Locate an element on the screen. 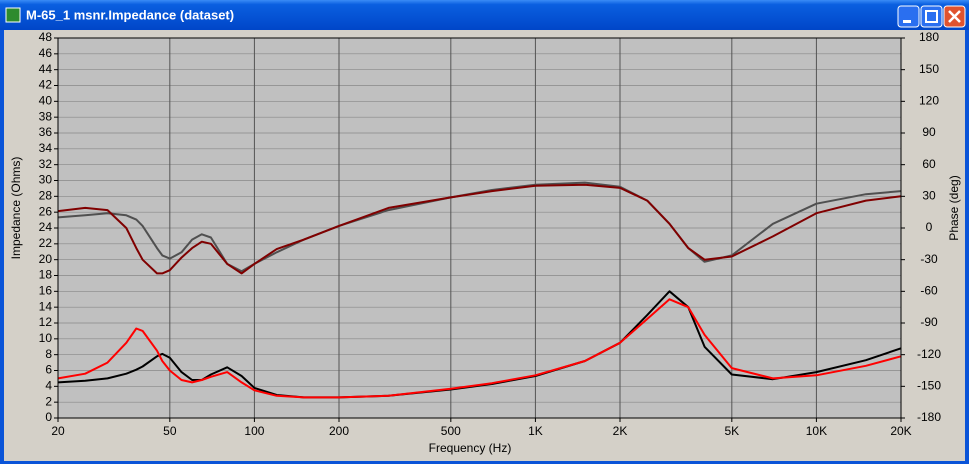 This screenshot has width=969, height=464. y2-tick-label: -90 is located at coordinates (929, 322).